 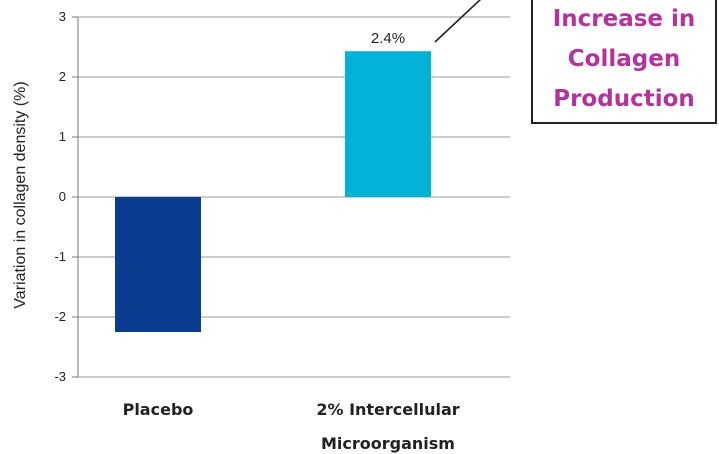 I want to click on y-tick-labels: 3 2 1 0 -1 -2 -3, so click(x=60, y=196).